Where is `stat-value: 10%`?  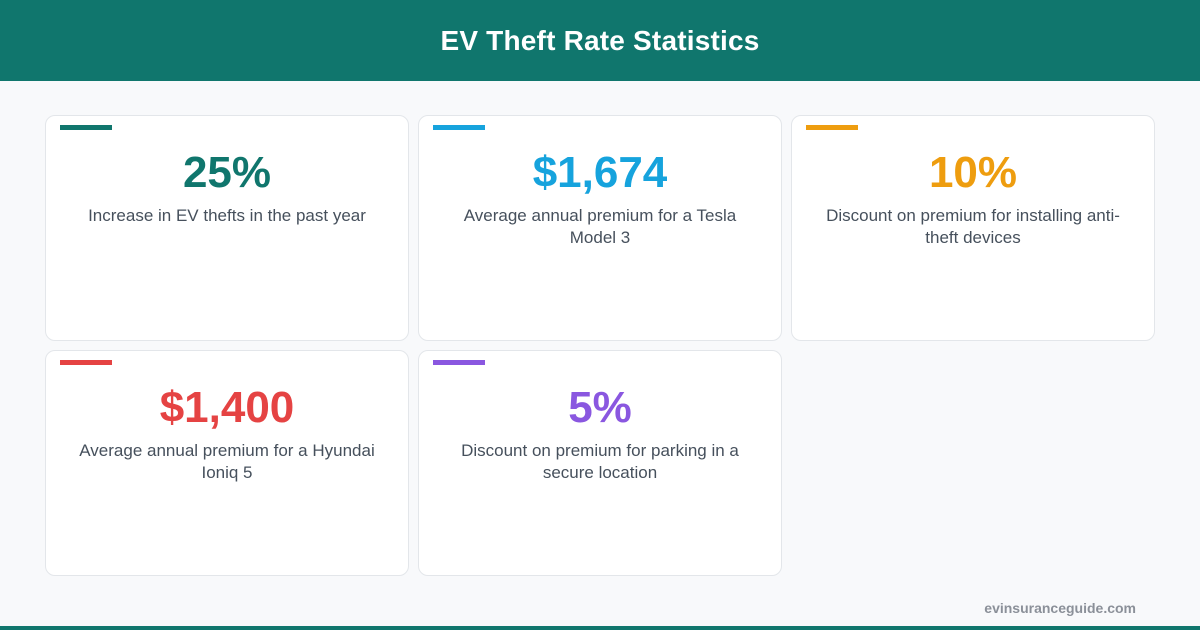 stat-value: 10% is located at coordinates (973, 172).